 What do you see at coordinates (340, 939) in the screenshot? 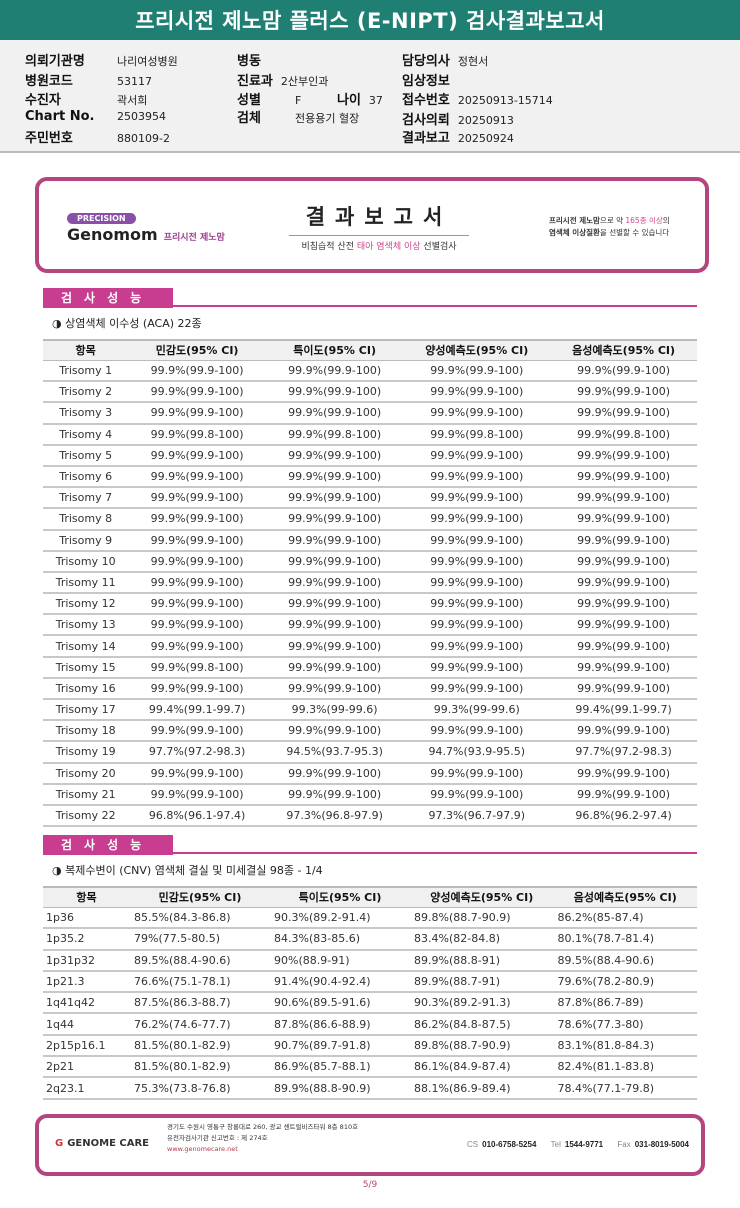
I see `table-cell: 84.3%(83-85.6)` at bounding box center [340, 939].